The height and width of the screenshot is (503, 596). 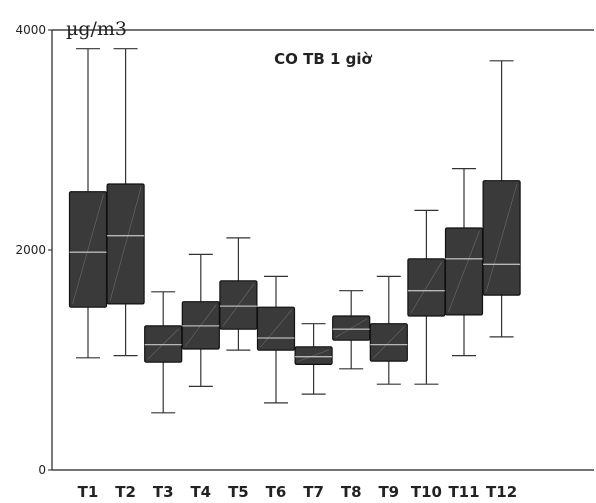 I want to click on x-tick-label: T4, so click(x=200, y=492).